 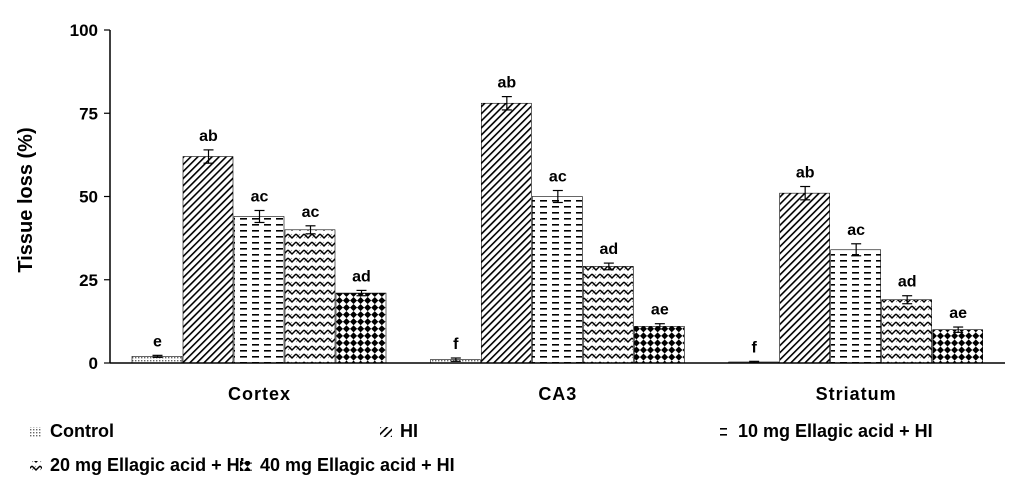 I want to click on y-tick-label: 100, so click(x=84, y=30).